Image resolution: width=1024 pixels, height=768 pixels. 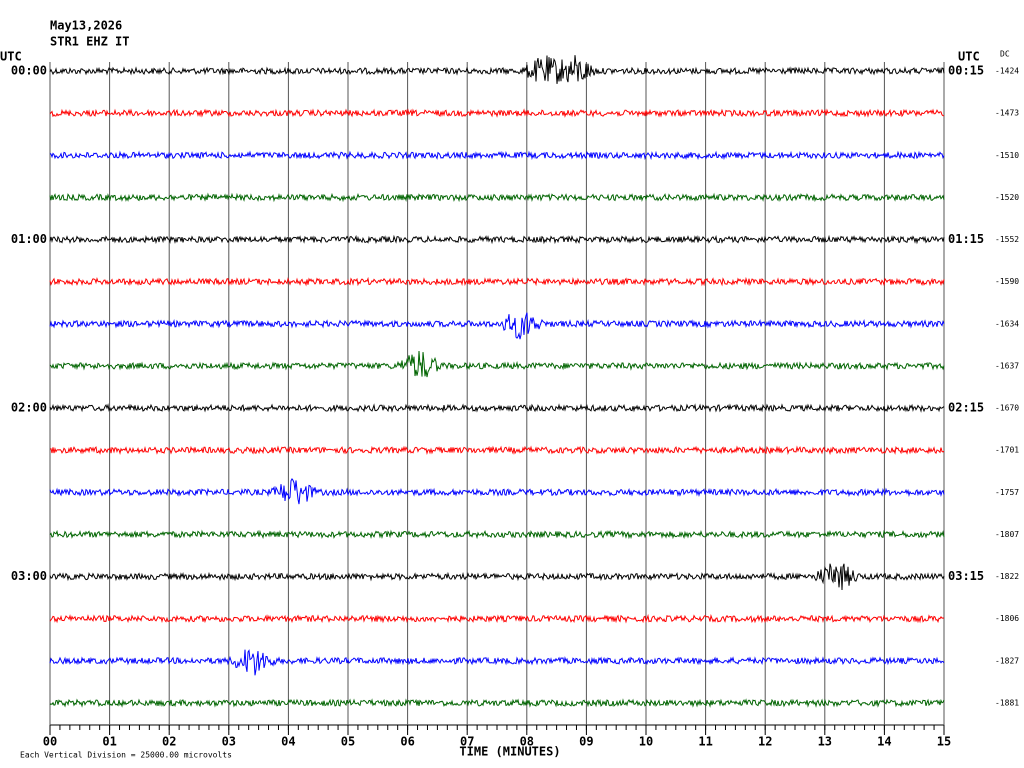 What do you see at coordinates (407, 742) in the screenshot?
I see `x-tick-label: 06` at bounding box center [407, 742].